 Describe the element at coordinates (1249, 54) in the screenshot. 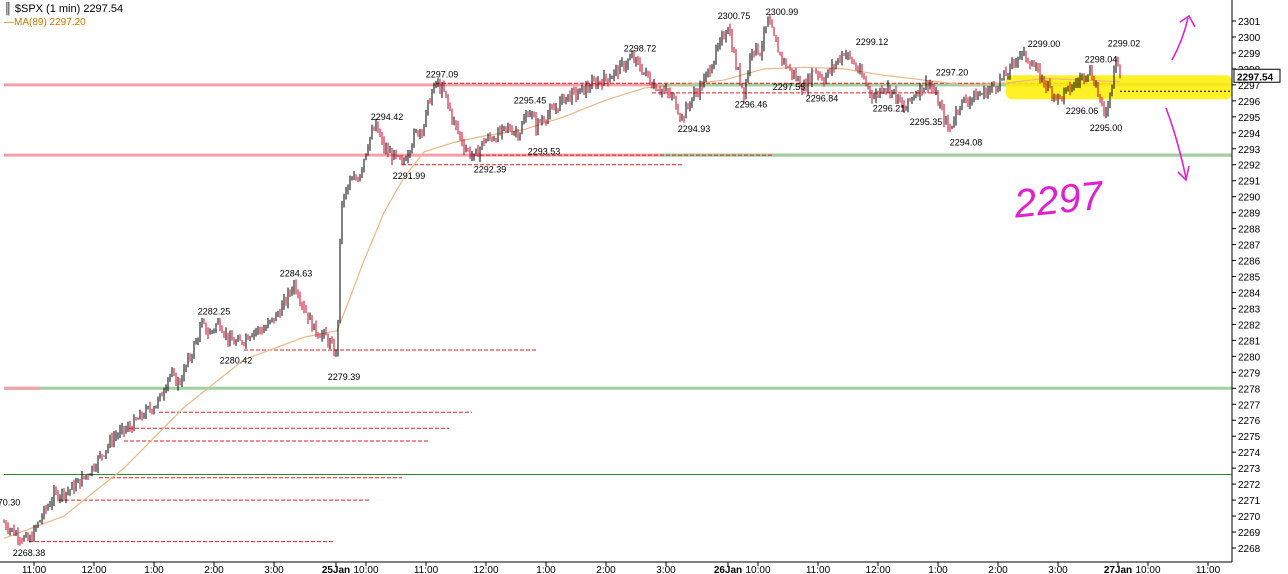

I see `y-tick-label: 2299` at that location.